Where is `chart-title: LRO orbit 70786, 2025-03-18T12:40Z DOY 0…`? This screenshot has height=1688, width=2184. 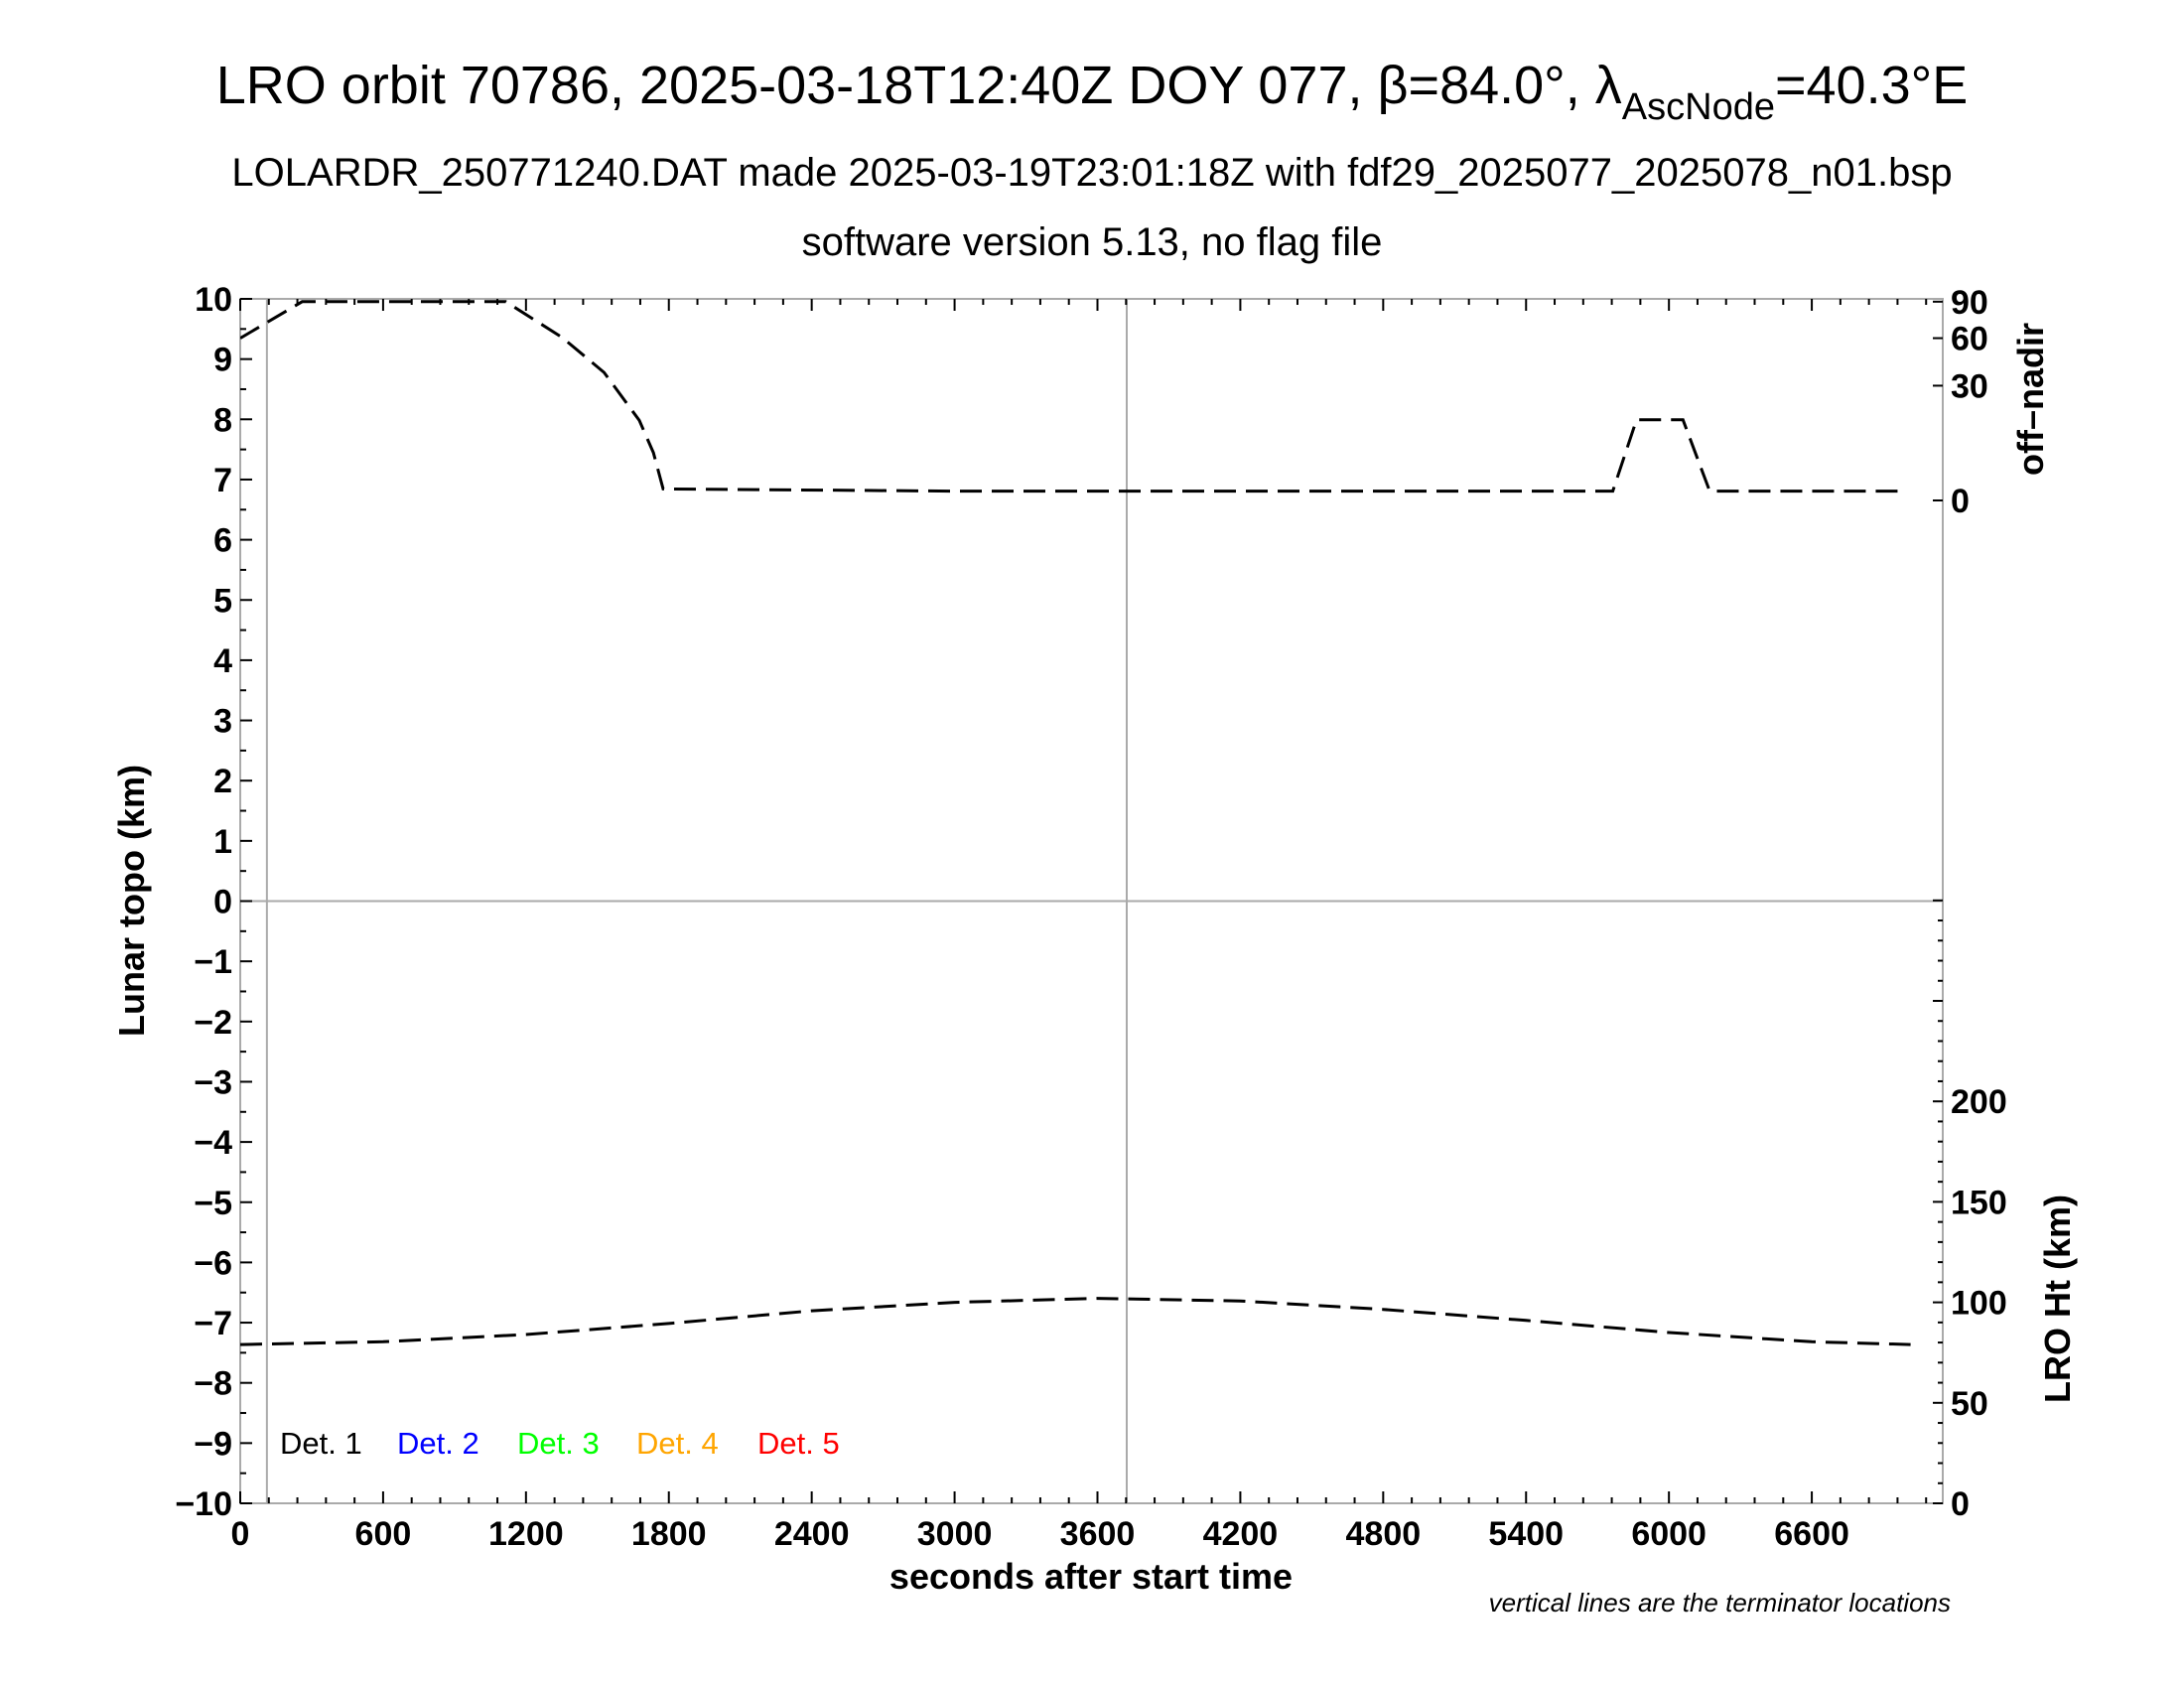 chart-title: LRO orbit 70786, 2025-03-18T12:40Z DOY 0… is located at coordinates (1092, 92).